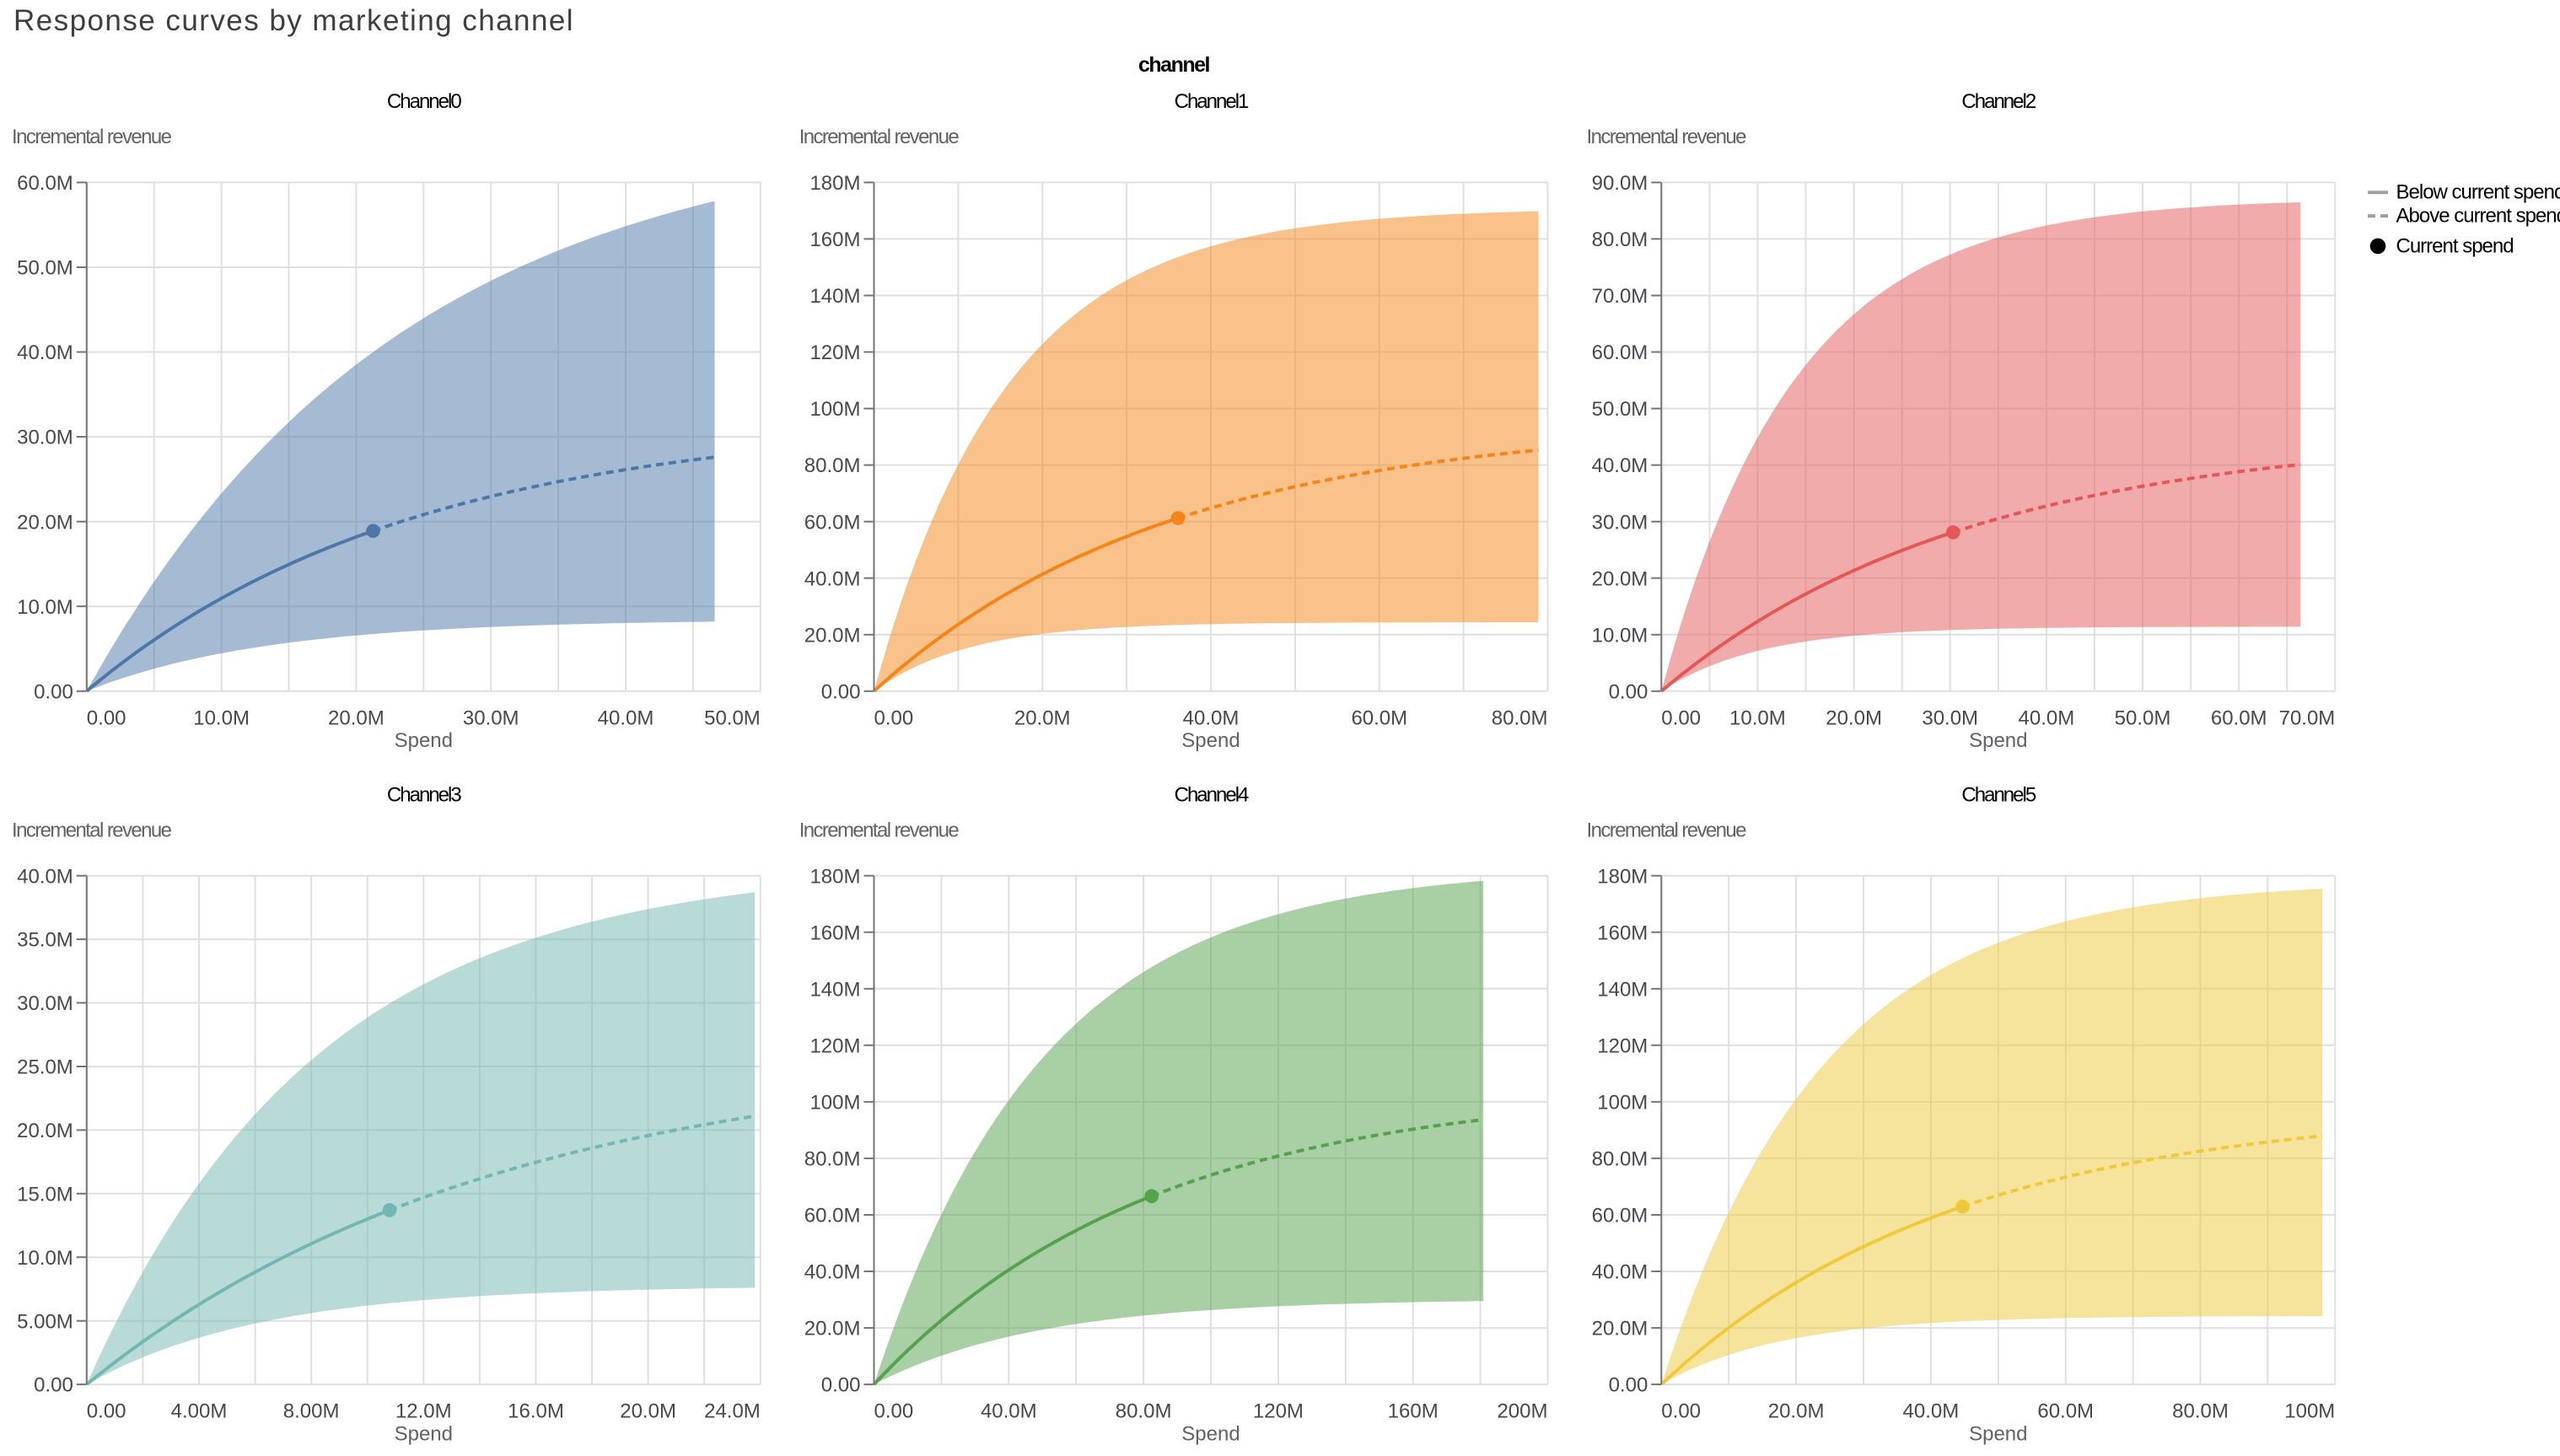  What do you see at coordinates (2478, 216) in the screenshot?
I see `svg-text: Above current spend` at bounding box center [2478, 216].